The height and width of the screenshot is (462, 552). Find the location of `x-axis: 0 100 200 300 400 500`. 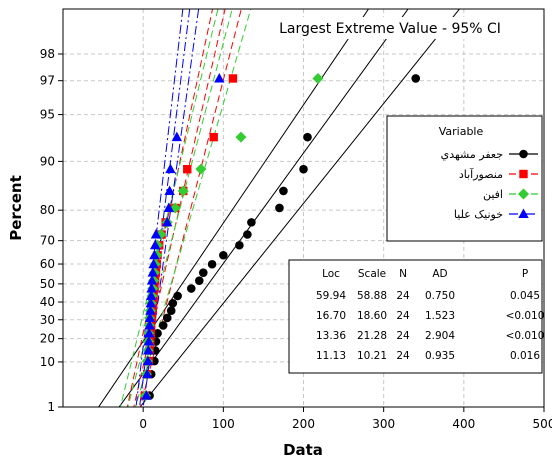

x-axis: 0 100 200 300 400 500 is located at coordinates (345, 419).